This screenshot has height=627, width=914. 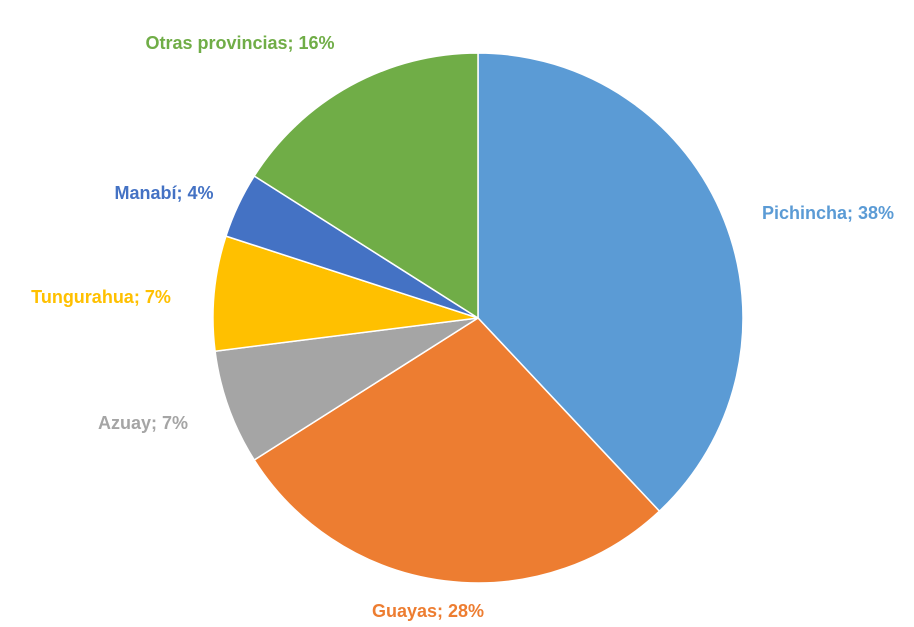 What do you see at coordinates (164, 193) in the screenshot?
I see `data-label: Manabí; 4%` at bounding box center [164, 193].